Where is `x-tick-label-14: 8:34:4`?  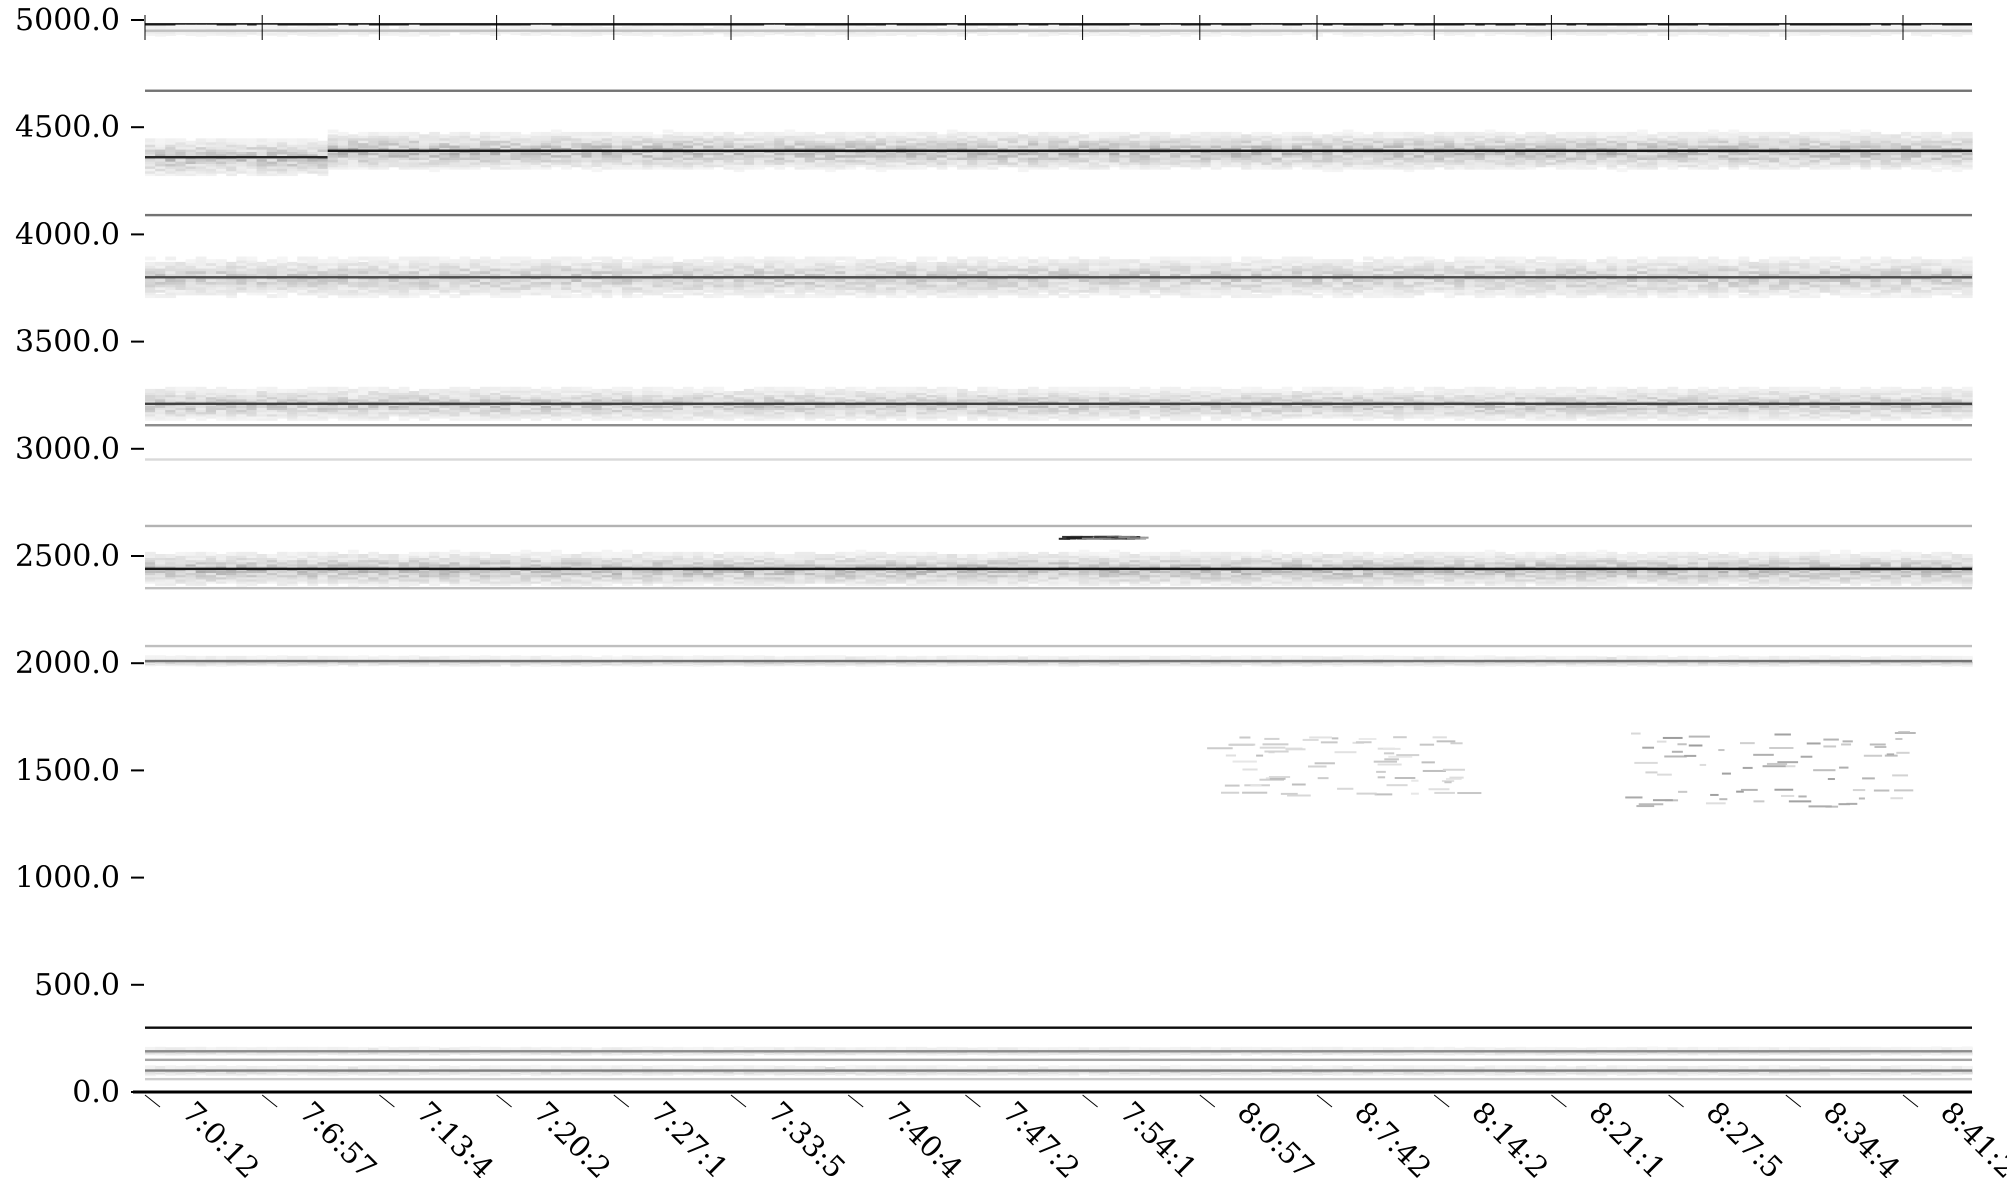
x-tick-label-14: 8:34:4 is located at coordinates (1862, 1136).